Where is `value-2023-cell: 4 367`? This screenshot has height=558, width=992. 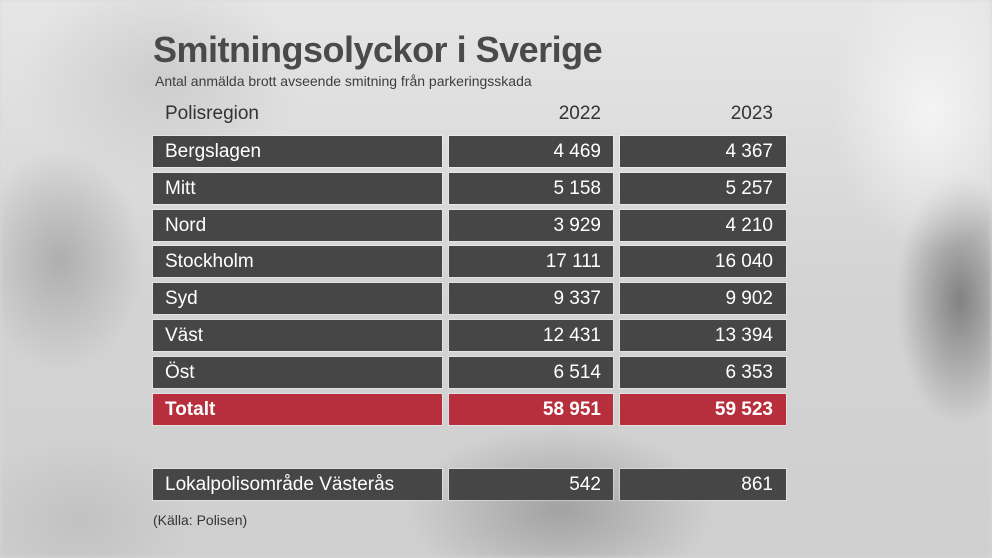 value-2023-cell: 4 367 is located at coordinates (703, 151).